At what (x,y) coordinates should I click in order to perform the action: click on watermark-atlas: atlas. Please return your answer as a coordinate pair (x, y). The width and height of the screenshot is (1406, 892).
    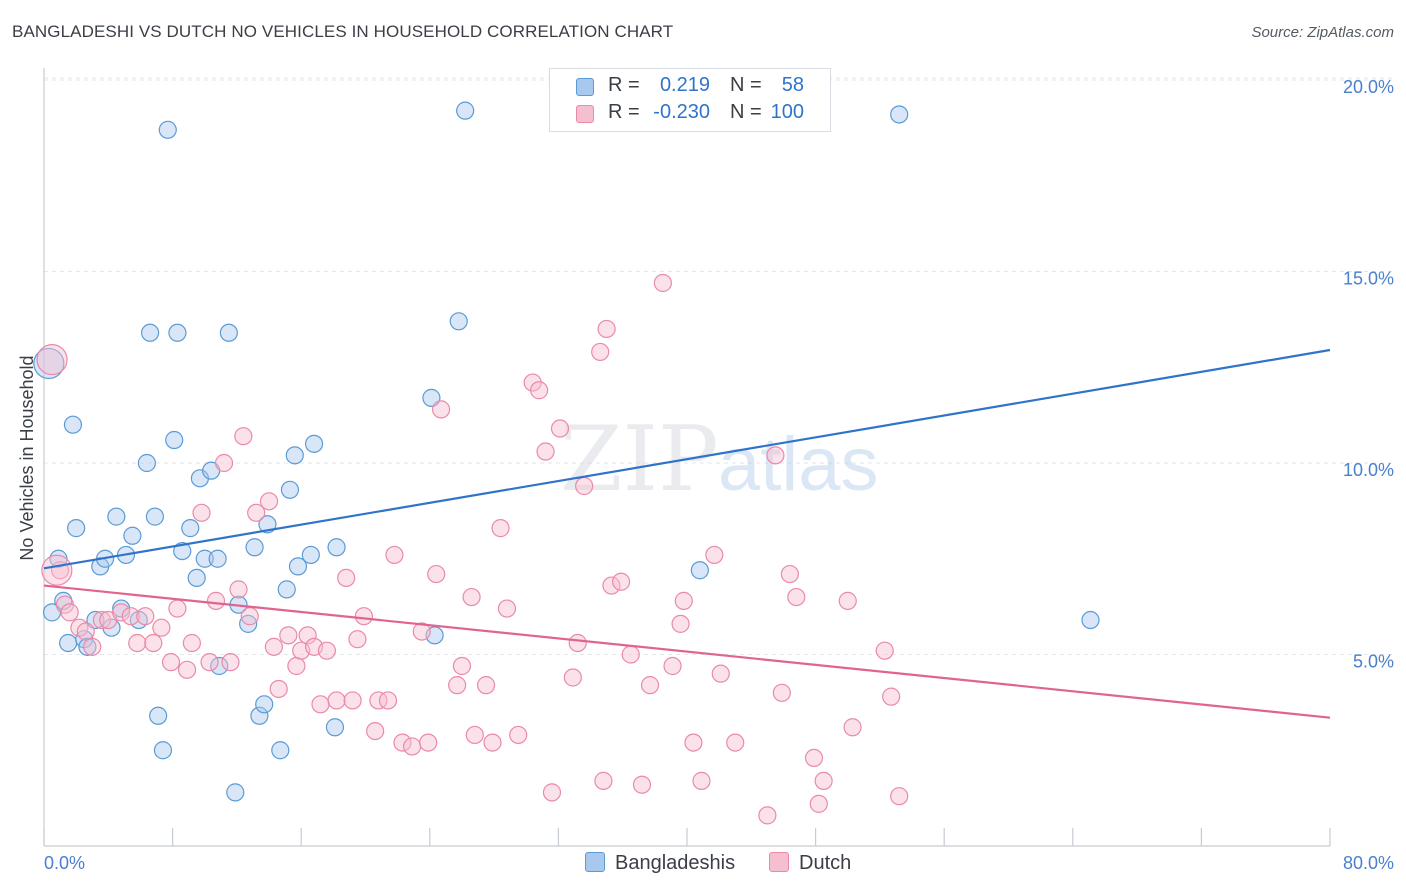
    Looking at the image, I should click on (798, 464).